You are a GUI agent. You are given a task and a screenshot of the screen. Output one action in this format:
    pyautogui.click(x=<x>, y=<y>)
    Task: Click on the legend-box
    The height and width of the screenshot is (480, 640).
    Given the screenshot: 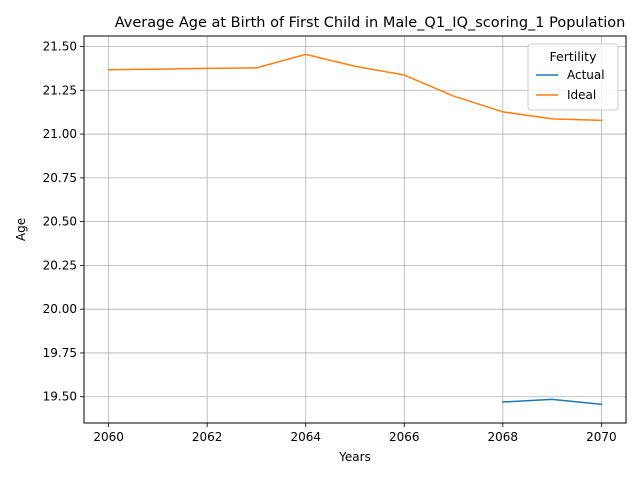 What is the action you would take?
    pyautogui.click(x=573, y=77)
    